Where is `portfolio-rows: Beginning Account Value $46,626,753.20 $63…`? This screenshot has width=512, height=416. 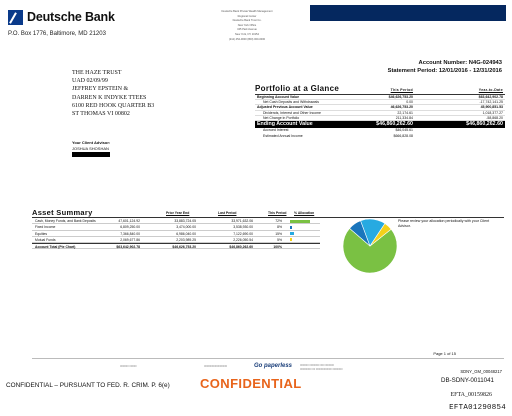 portfolio-rows: Beginning Account Value $46,626,753.20 $63… is located at coordinates (380, 108).